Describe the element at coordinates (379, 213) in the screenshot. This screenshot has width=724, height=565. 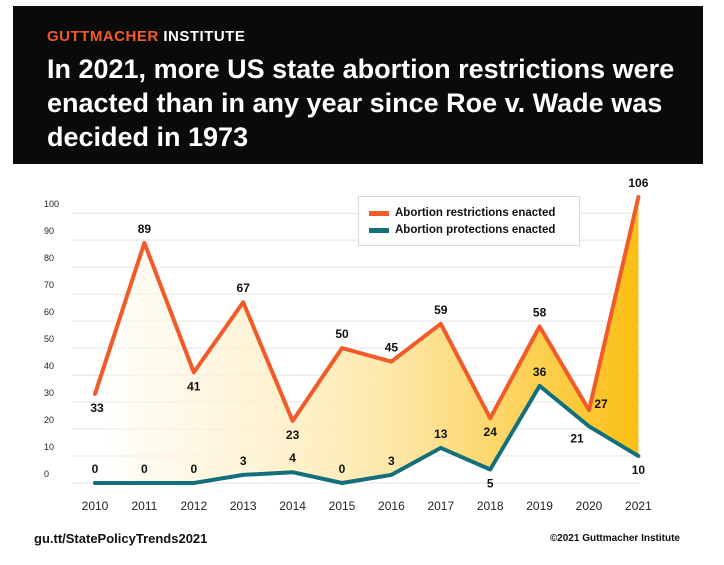
I see `legend-swatch-restrictions` at that location.